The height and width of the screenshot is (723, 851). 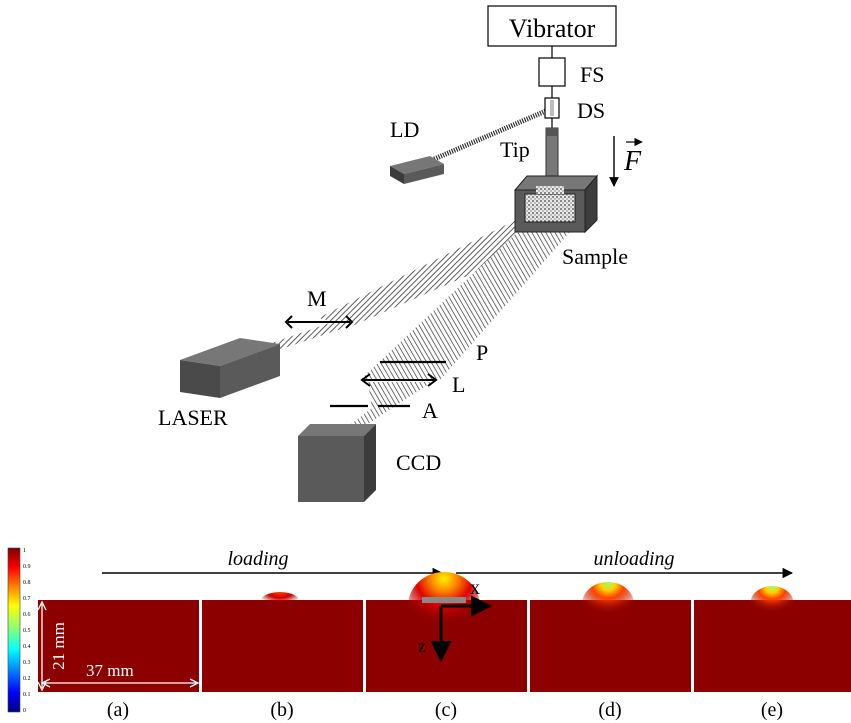 I want to click on panel-labels: (a) (b) (c) (d) (e), so click(x=445, y=710).